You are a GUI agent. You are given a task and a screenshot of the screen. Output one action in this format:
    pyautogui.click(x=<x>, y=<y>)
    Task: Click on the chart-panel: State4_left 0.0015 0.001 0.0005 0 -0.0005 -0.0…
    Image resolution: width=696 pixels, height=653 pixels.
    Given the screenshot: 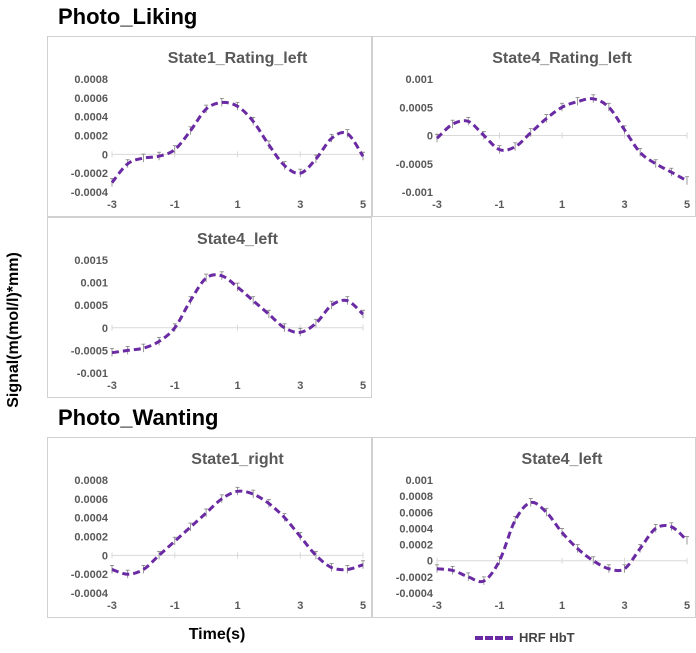 What is the action you would take?
    pyautogui.click(x=209, y=307)
    